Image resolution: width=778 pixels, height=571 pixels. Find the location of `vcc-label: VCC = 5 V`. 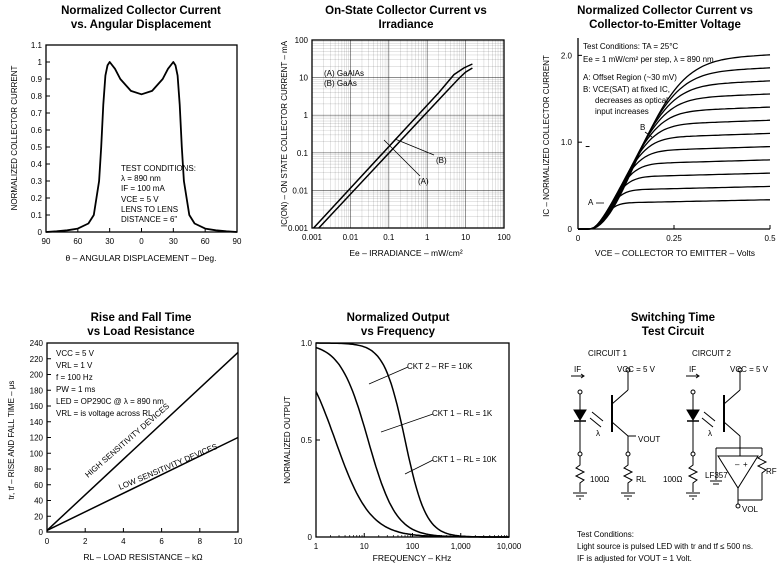

vcc-label: VCC = 5 V is located at coordinates (636, 369).